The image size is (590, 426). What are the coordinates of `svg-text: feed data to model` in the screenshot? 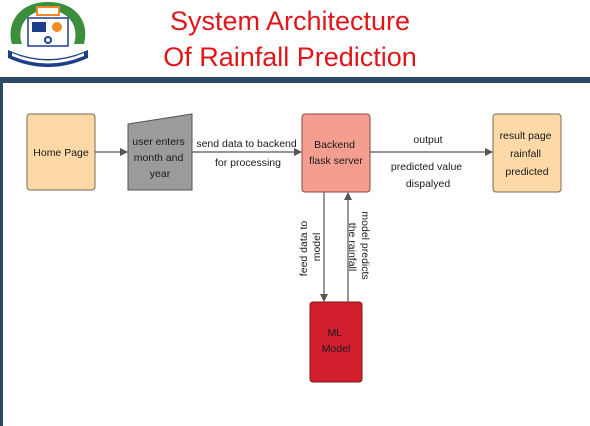 It's located at (310, 247).